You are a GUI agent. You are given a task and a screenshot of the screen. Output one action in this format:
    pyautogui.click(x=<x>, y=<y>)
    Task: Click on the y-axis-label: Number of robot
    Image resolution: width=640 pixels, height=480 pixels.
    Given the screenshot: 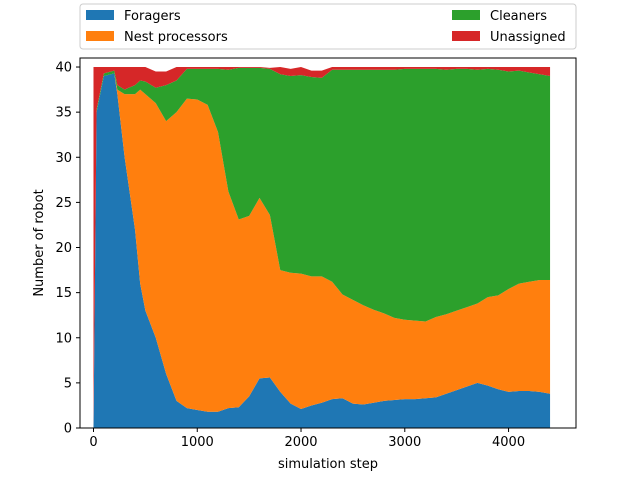 What is the action you would take?
    pyautogui.click(x=39, y=242)
    